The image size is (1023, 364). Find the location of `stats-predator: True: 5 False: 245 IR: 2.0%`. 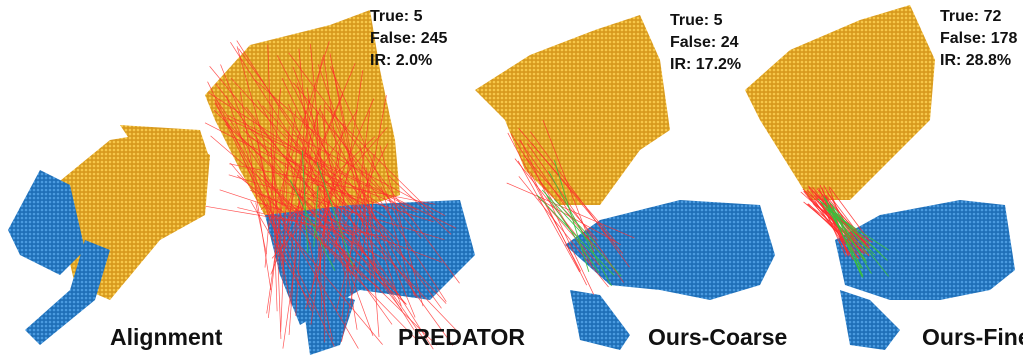

stats-predator: True: 5 False: 245 IR: 2.0% is located at coordinates (408, 39).